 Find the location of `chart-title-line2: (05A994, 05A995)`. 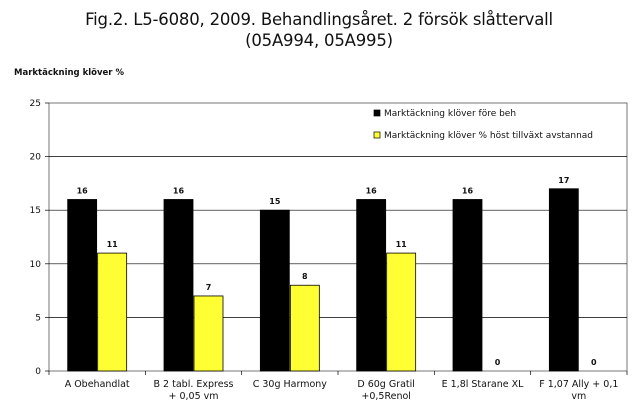

chart-title-line2: (05A994, 05A995) is located at coordinates (319, 40).